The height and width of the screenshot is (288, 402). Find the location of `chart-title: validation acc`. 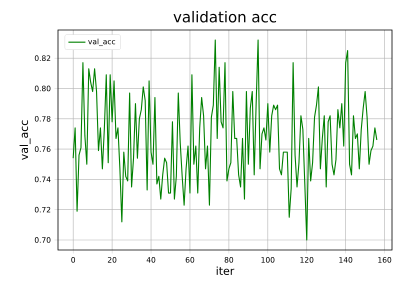

chart-title: validation acc is located at coordinates (224, 16).